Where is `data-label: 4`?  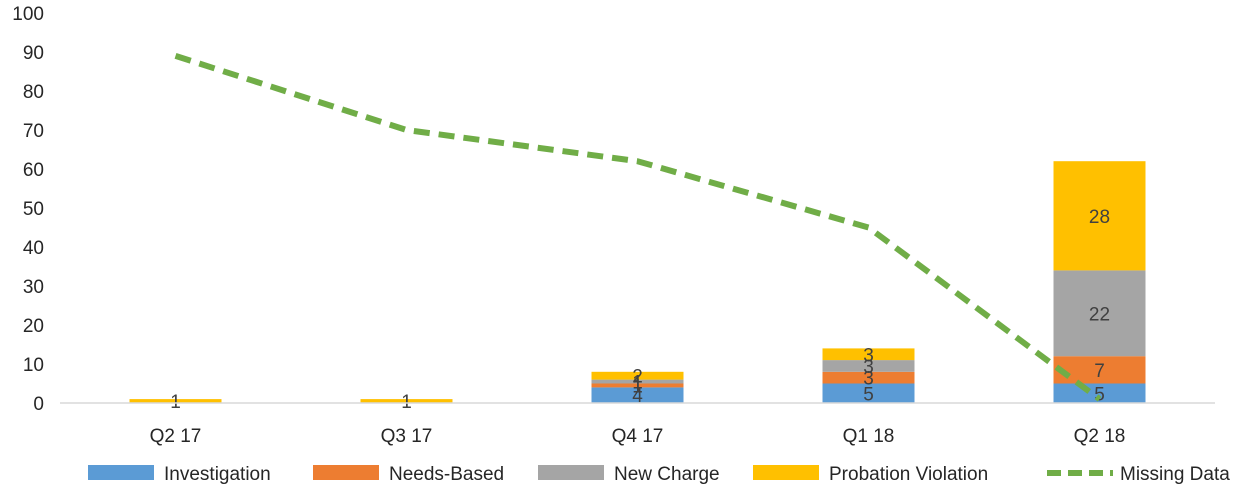 data-label: 4 is located at coordinates (637, 396).